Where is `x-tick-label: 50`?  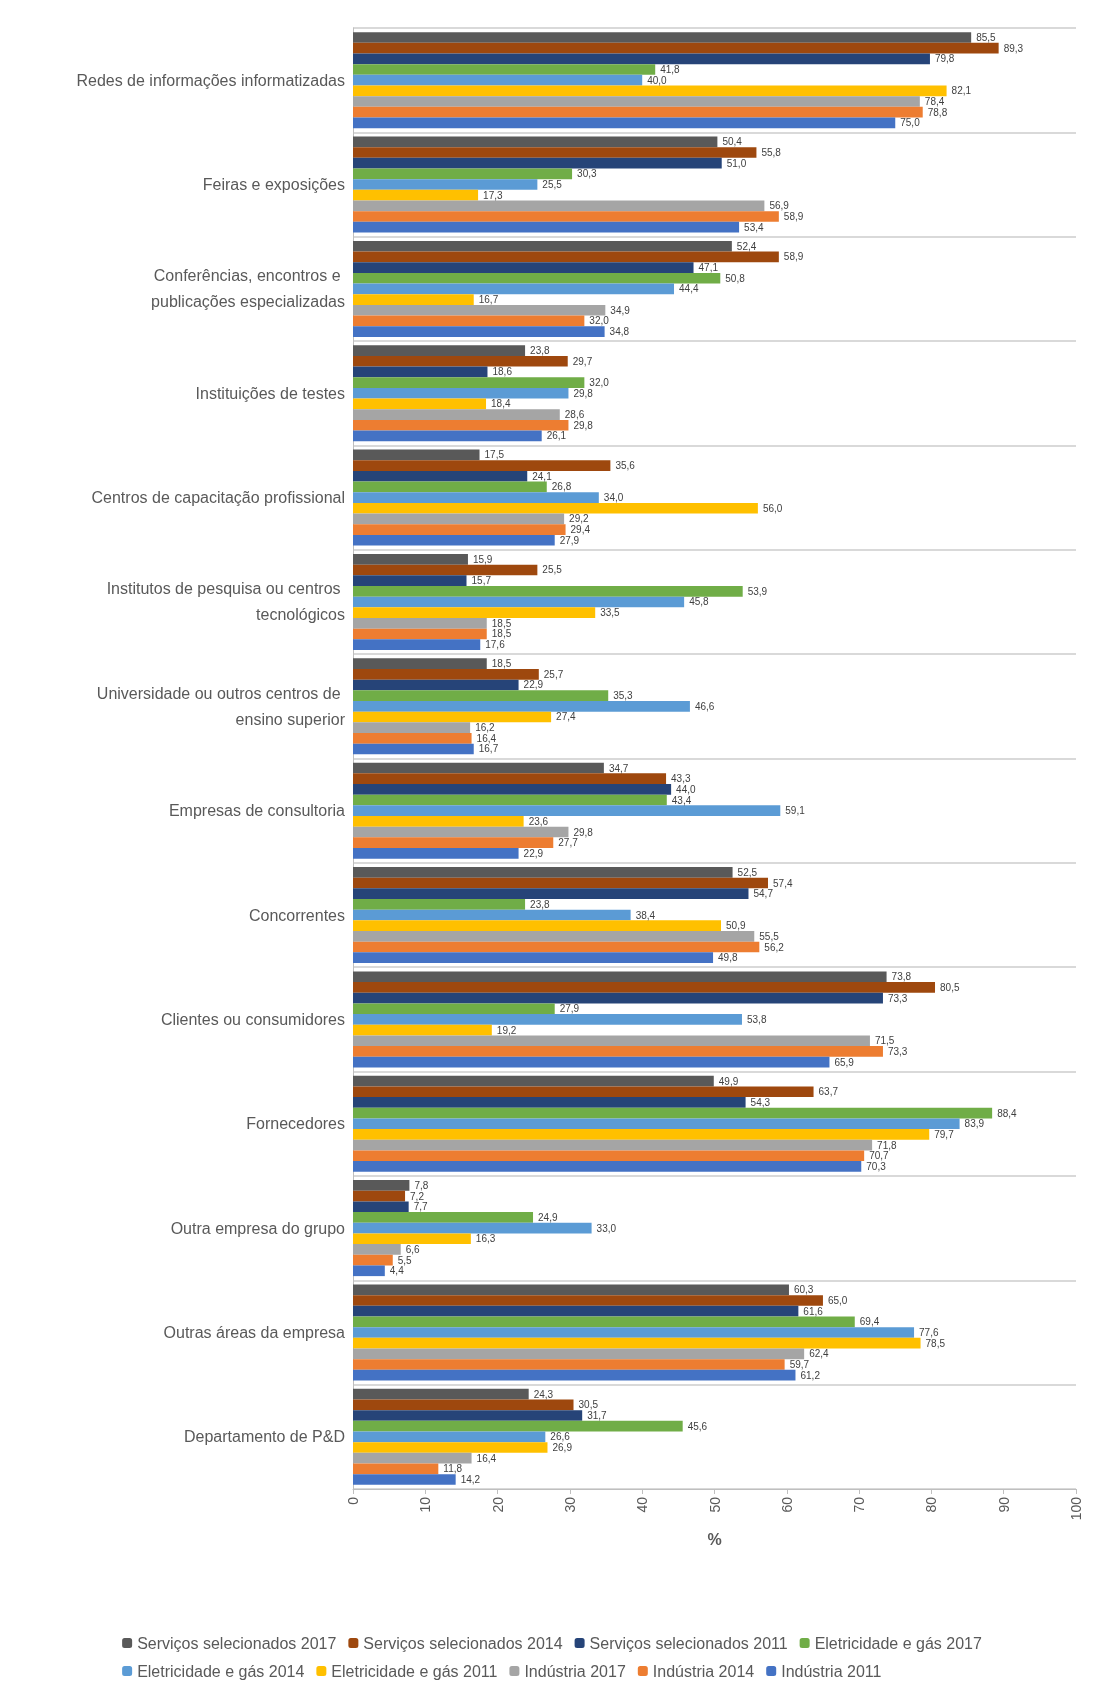
x-tick-label: 50 is located at coordinates (714, 1504).